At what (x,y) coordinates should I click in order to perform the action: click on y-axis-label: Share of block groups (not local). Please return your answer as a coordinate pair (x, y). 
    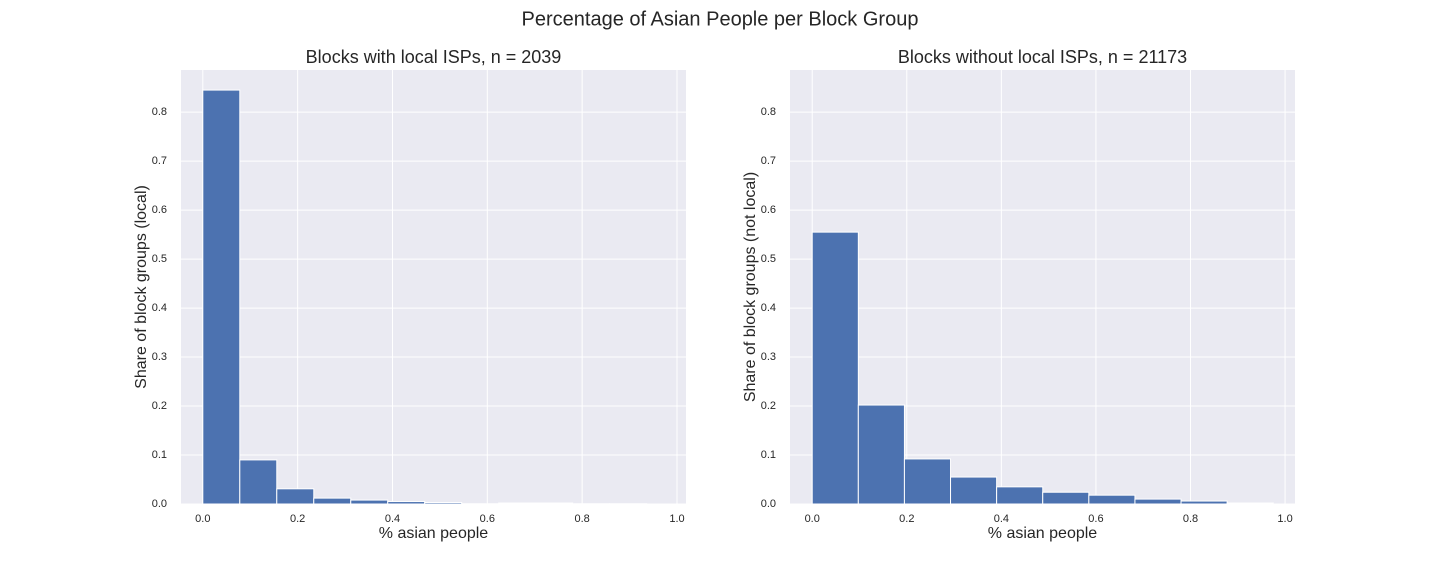
    Looking at the image, I should click on (750, 287).